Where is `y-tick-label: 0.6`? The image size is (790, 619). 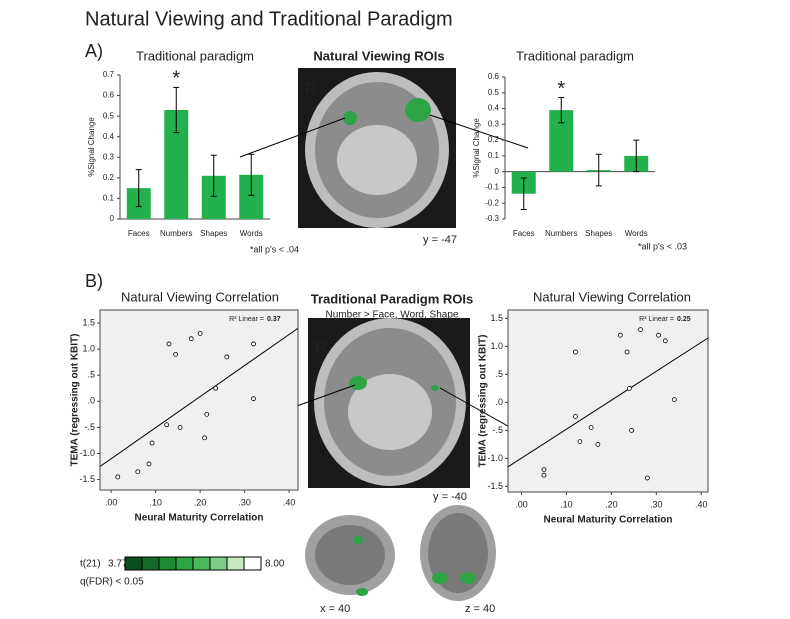 y-tick-label: 0.6 is located at coordinates (494, 76).